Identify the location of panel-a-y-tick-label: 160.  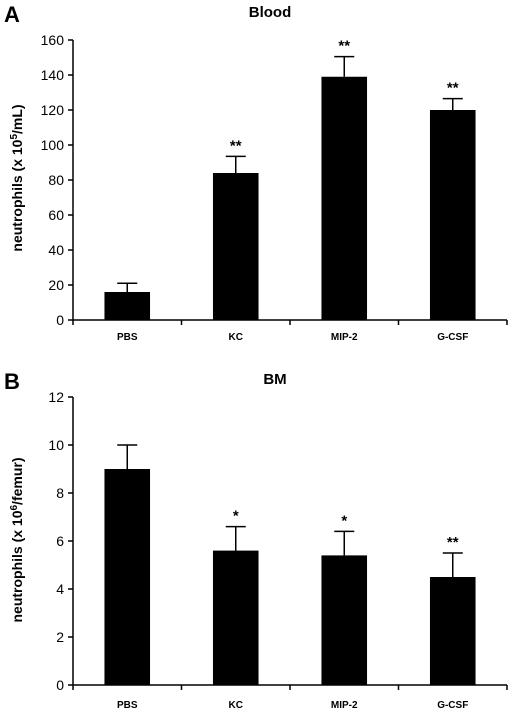
(53, 40).